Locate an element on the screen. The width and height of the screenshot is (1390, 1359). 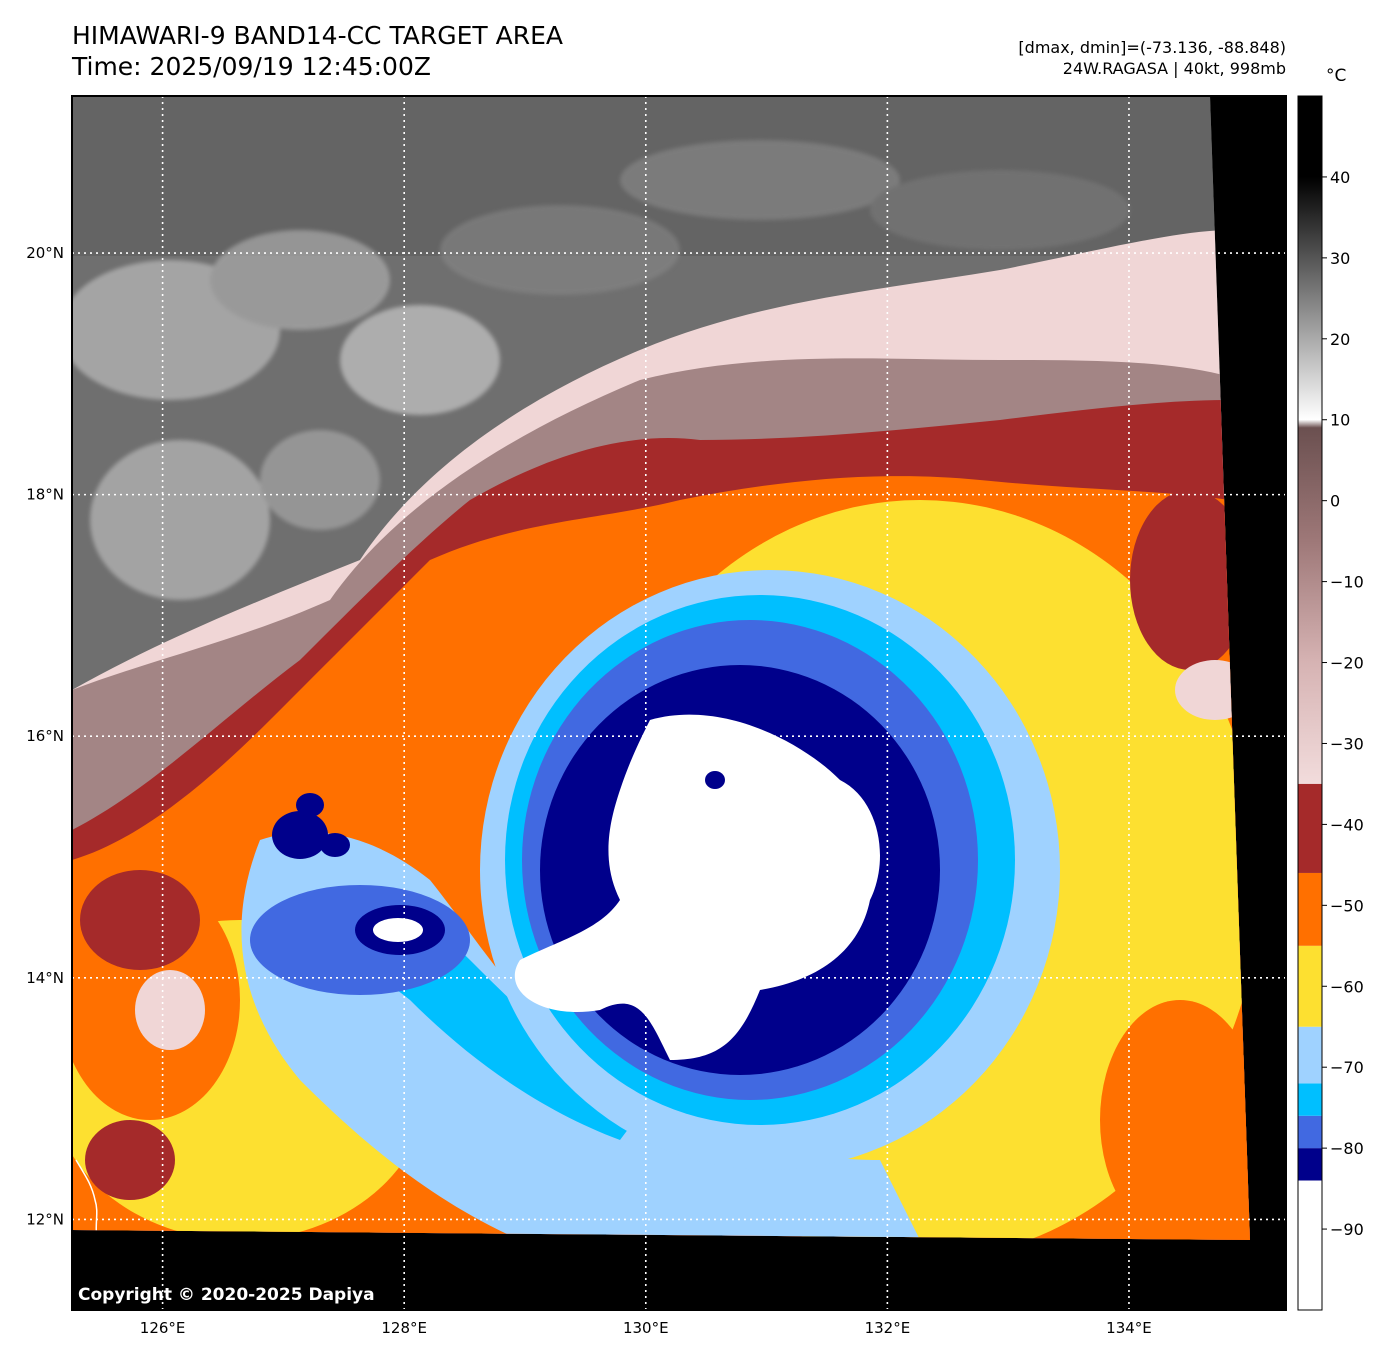
longitude-label: 126°E is located at coordinates (163, 1328).